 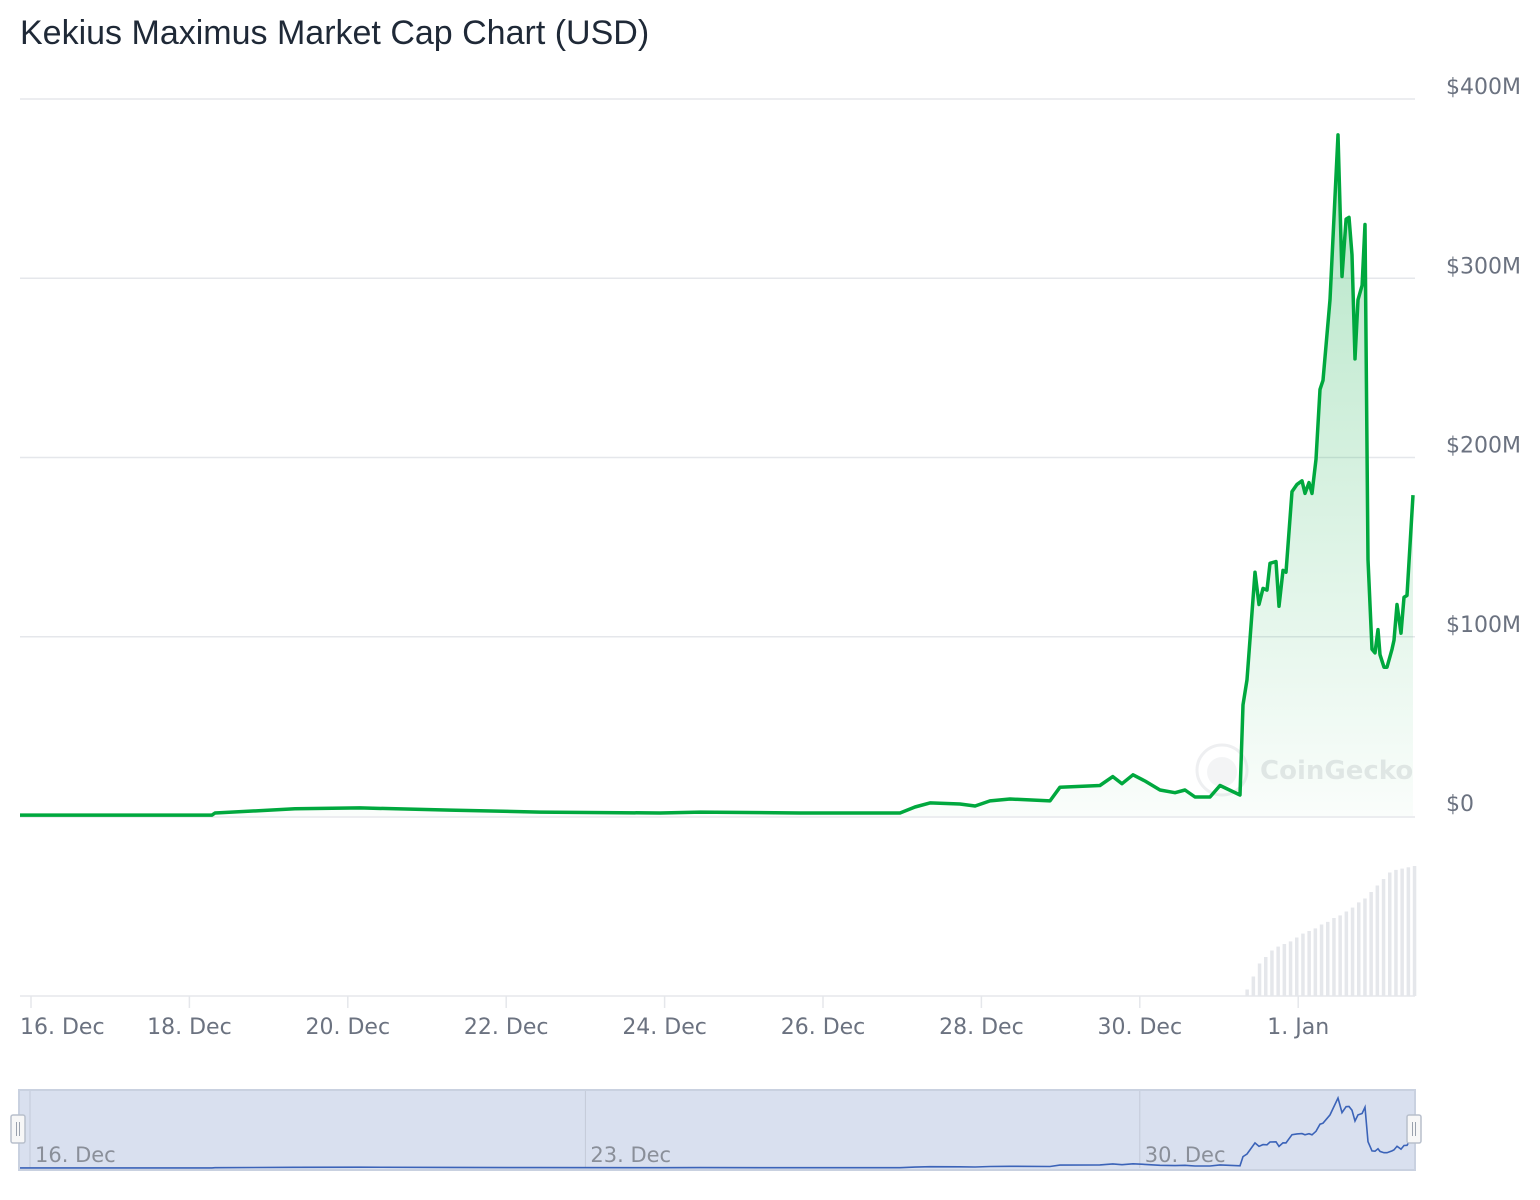 What do you see at coordinates (1483, 446) in the screenshot?
I see `y-tick-label: $200M` at bounding box center [1483, 446].